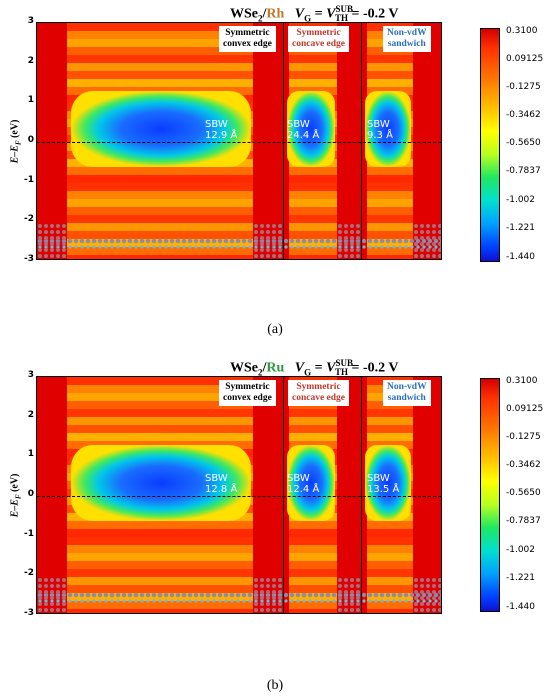 The height and width of the screenshot is (698, 550). What do you see at coordinates (407, 393) in the screenshot?
I see `region-label-sandwich: Non-vdW sandwich` at bounding box center [407, 393].